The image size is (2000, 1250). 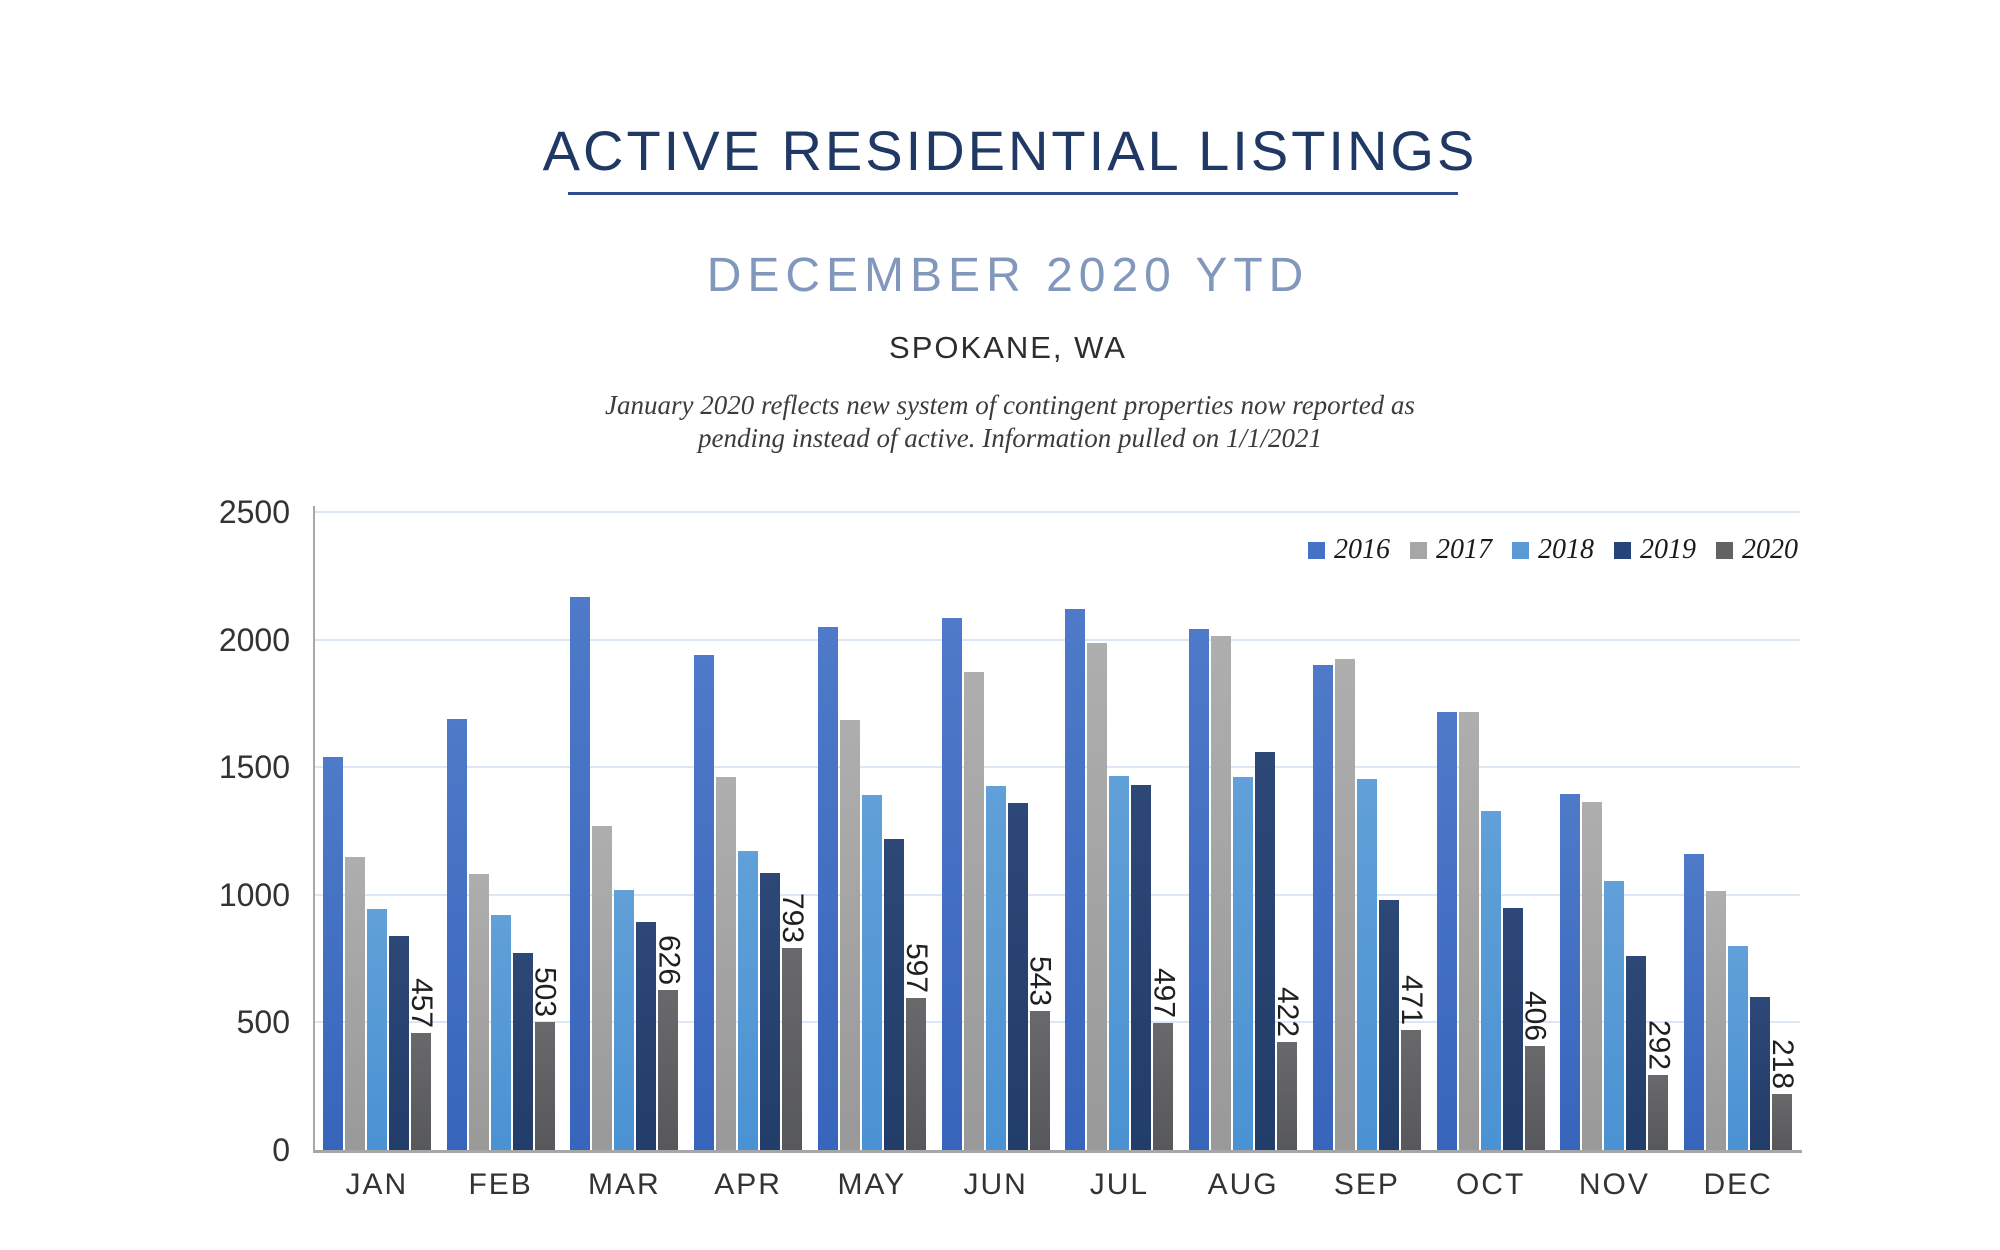 What do you see at coordinates (1490, 1184) in the screenshot?
I see `x-axis-label-oct: OCT` at bounding box center [1490, 1184].